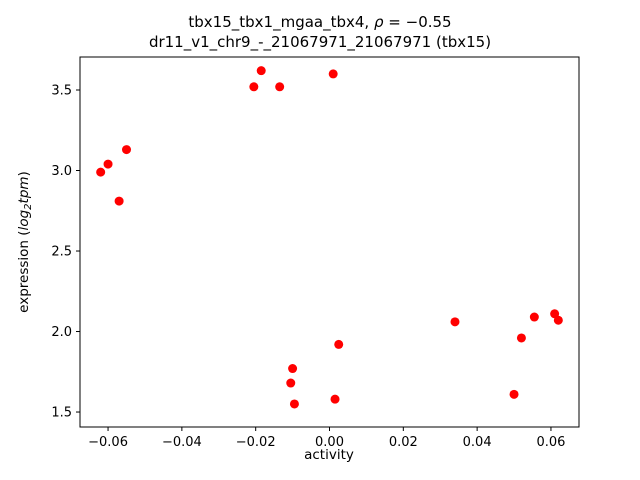 The image size is (640, 480). I want to click on y-axis-ticks: 1.5 2.0 2.5 3.0 3.5, so click(65, 252).